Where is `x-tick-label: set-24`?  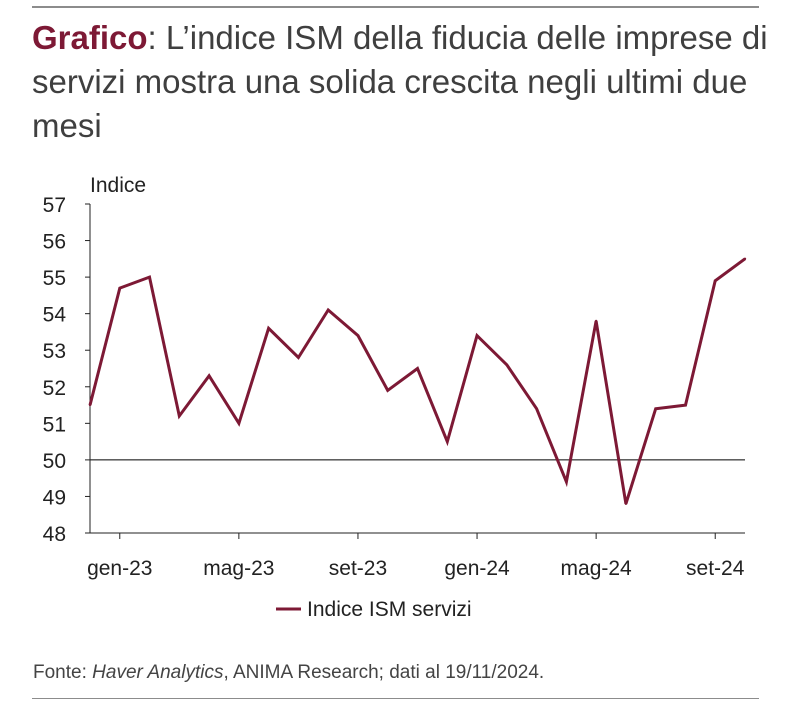 x-tick-label: set-24 is located at coordinates (715, 568).